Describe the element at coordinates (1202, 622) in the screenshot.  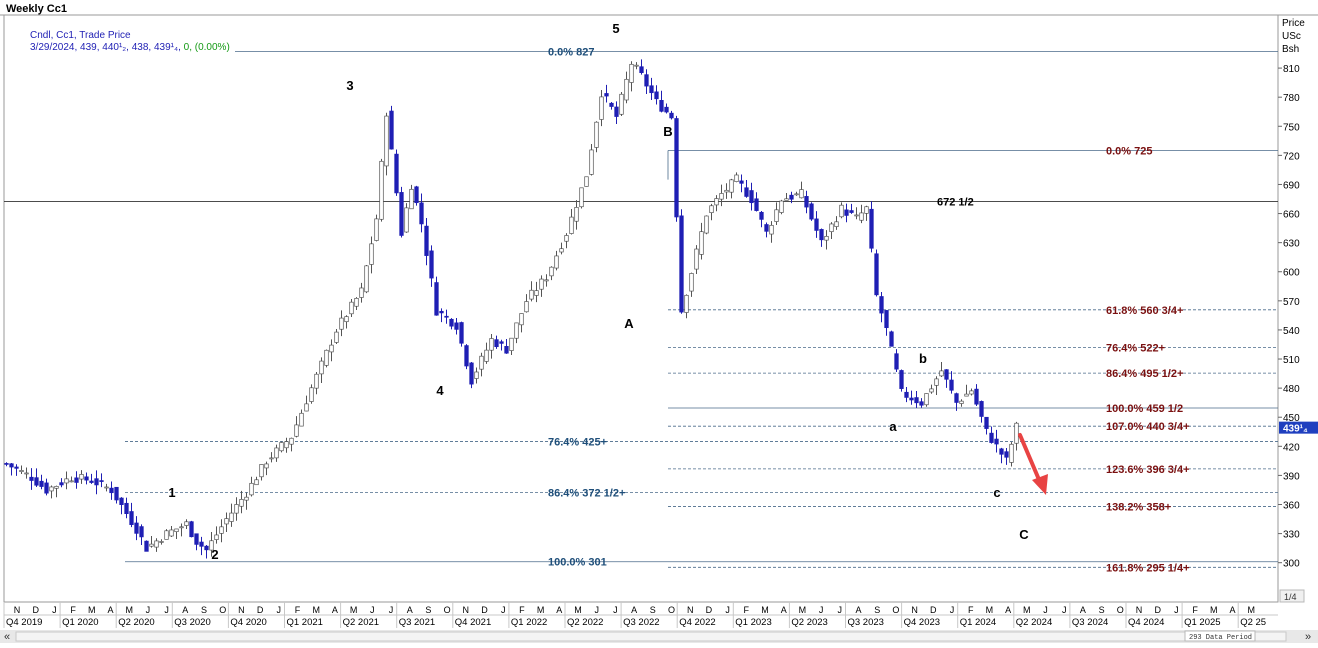
I see `quarter-label: Q1 2025` at that location.